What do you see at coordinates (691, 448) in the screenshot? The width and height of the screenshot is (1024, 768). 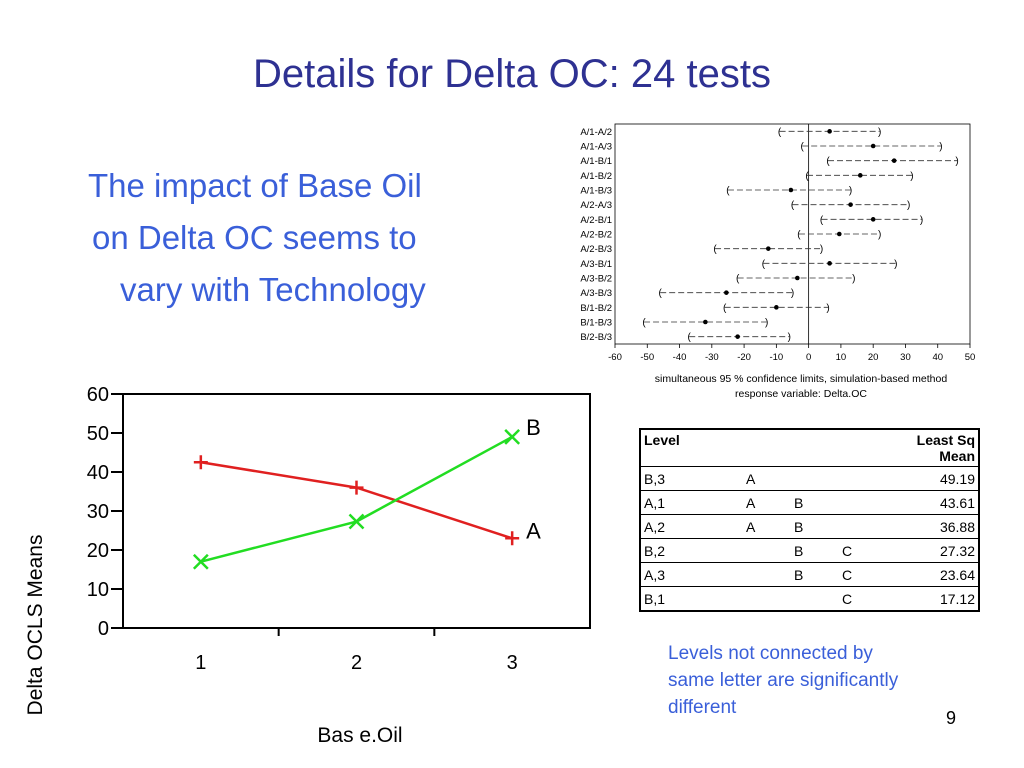 I see `level-header: Level` at bounding box center [691, 448].